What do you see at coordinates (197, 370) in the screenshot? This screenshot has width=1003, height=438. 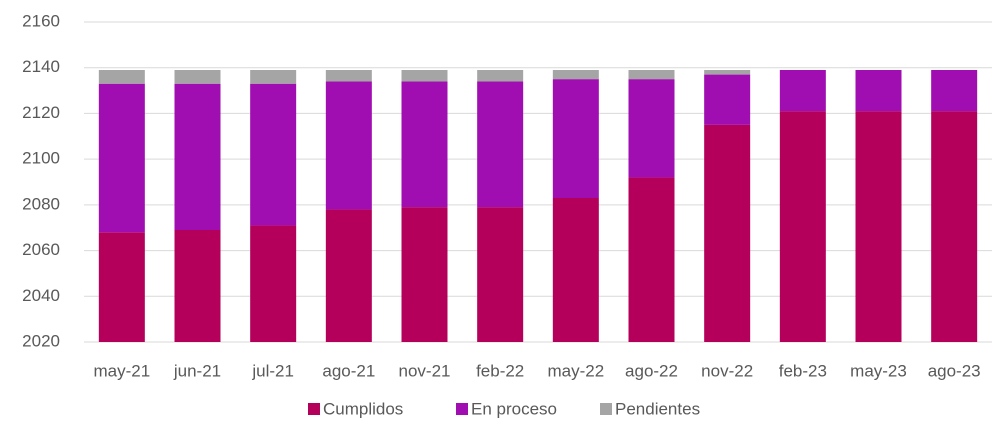 I see `x-tick-label: jun-21` at bounding box center [197, 370].